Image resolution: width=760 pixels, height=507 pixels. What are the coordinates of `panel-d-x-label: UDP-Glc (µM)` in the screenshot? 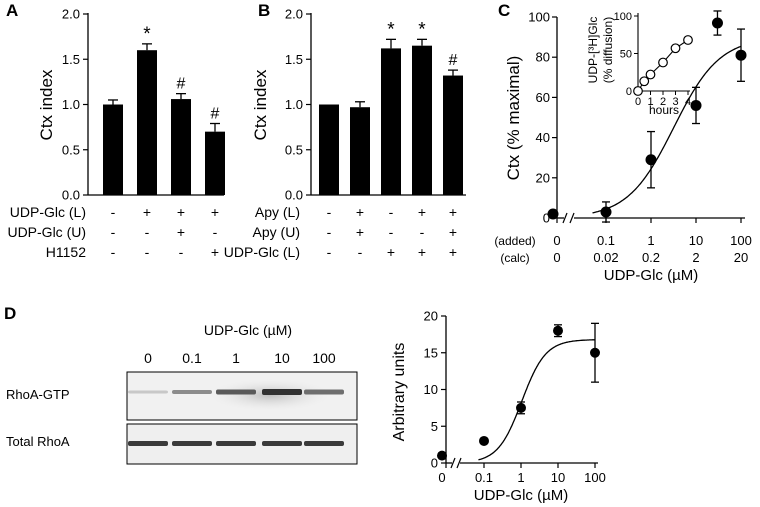 It's located at (521, 495).